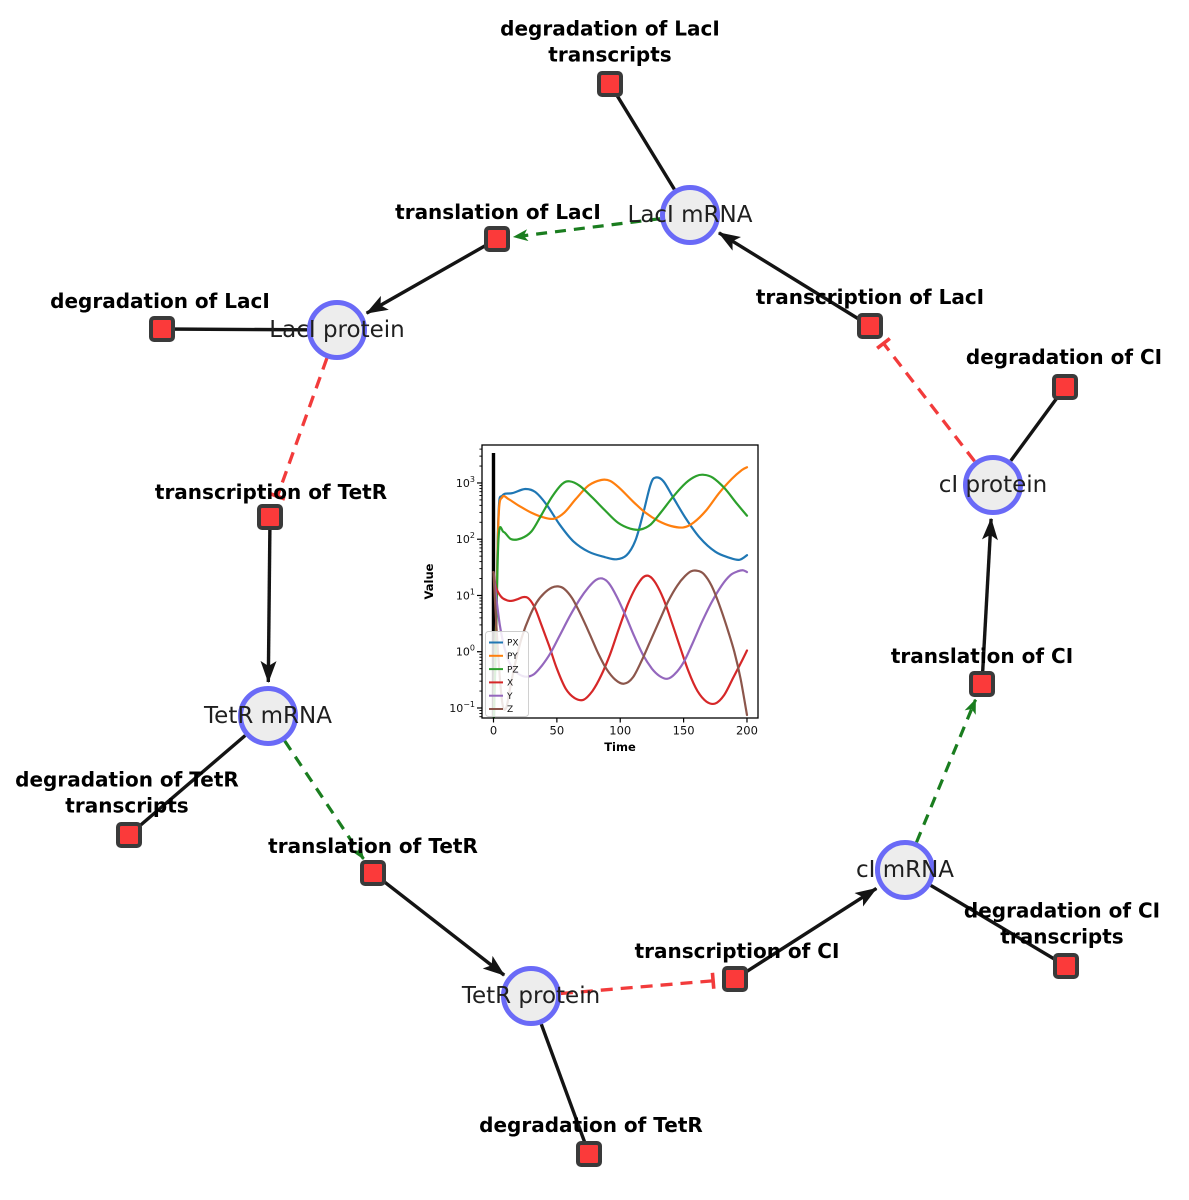  Describe the element at coordinates (642, 137) in the screenshot. I see `edge-consumption-laci-mrna-to-deg-laci-tx` at that location.